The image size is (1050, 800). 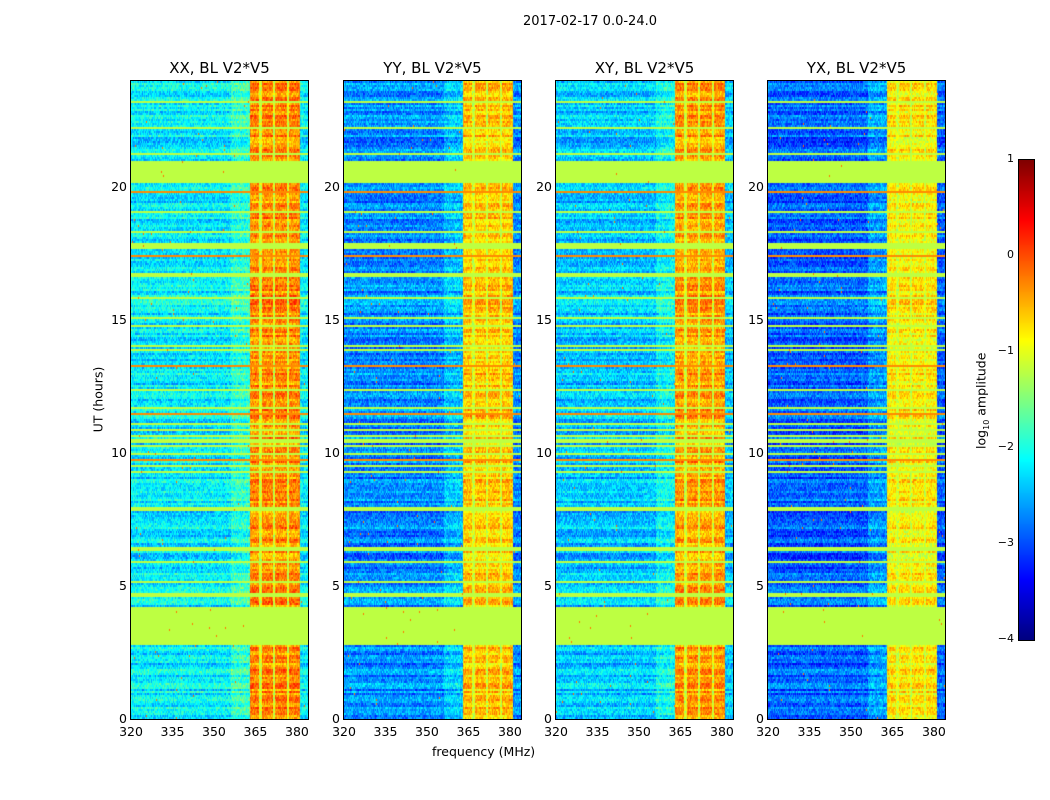 What do you see at coordinates (981, 386) in the screenshot?
I see `colorbar-label-suffix: amplitude` at bounding box center [981, 386].